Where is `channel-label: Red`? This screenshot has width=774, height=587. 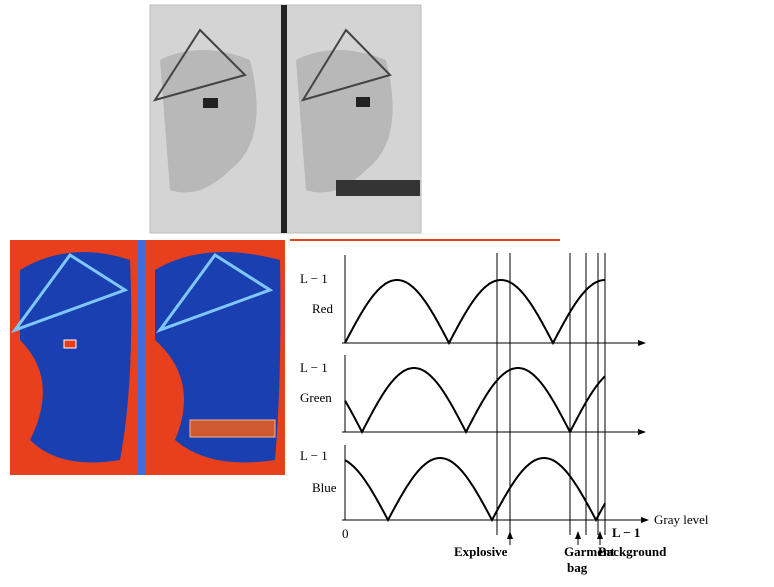 channel-label: Red is located at coordinates (322, 308).